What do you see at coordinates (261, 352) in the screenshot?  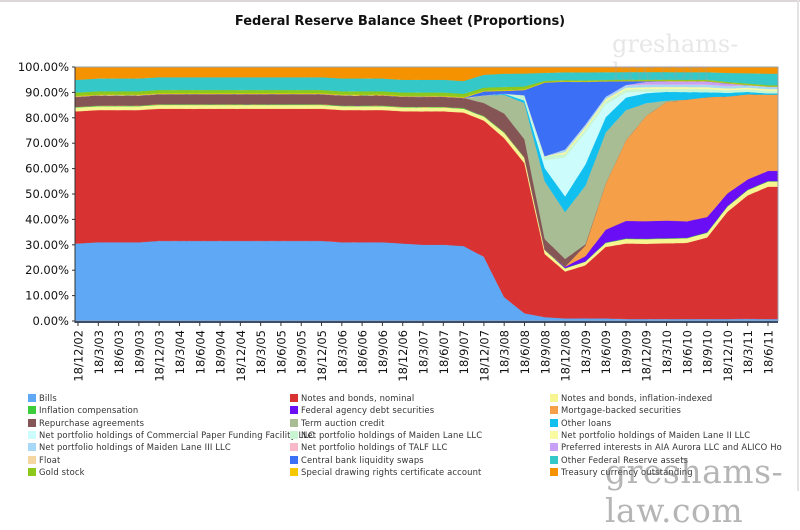 I see `x-tick-label: 18/3/05` at bounding box center [261, 352].